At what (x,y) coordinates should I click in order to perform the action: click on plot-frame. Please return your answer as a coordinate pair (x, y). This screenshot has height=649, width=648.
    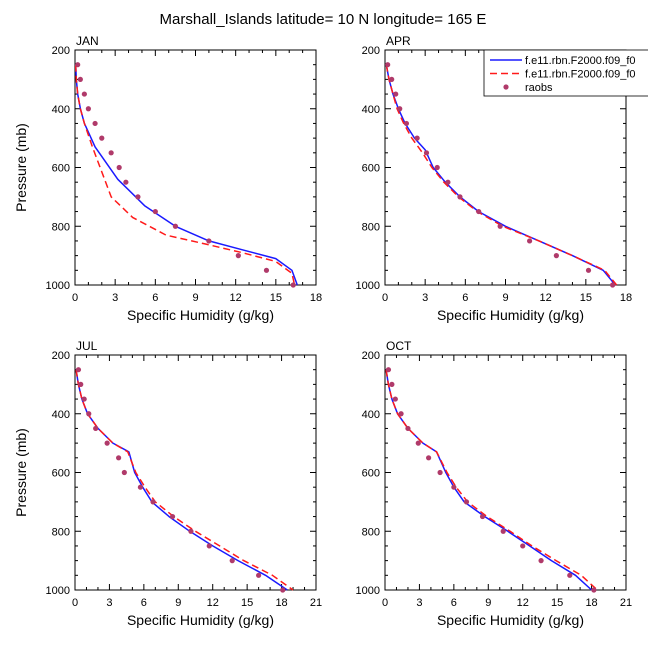
    Looking at the image, I should click on (195, 472).